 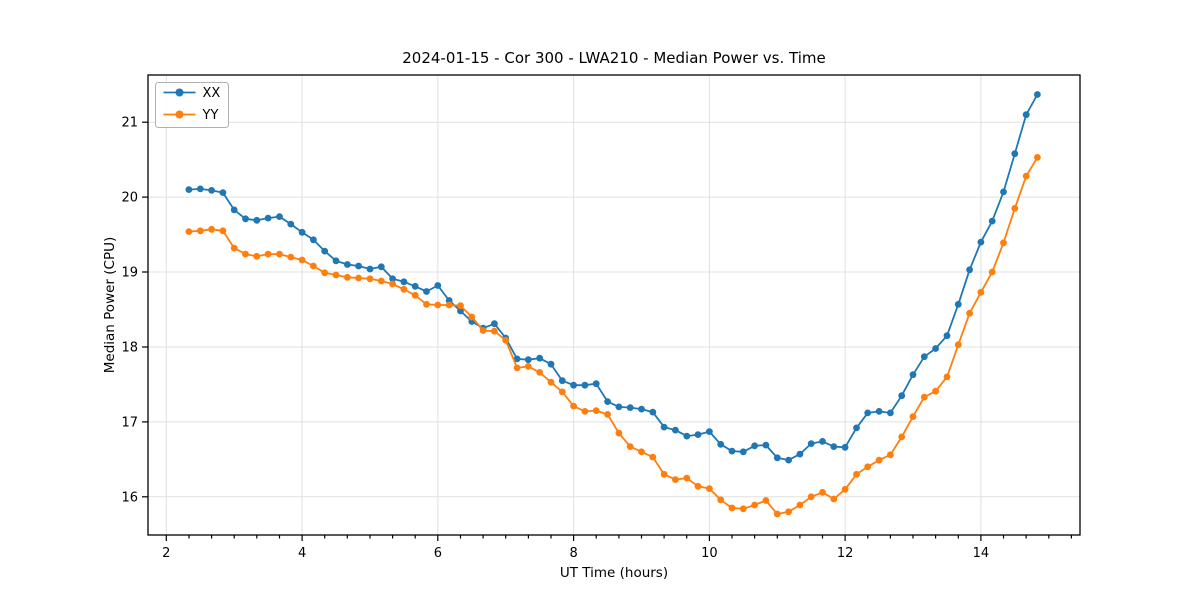 I want to click on svg-text: 18, so click(x=129, y=347).